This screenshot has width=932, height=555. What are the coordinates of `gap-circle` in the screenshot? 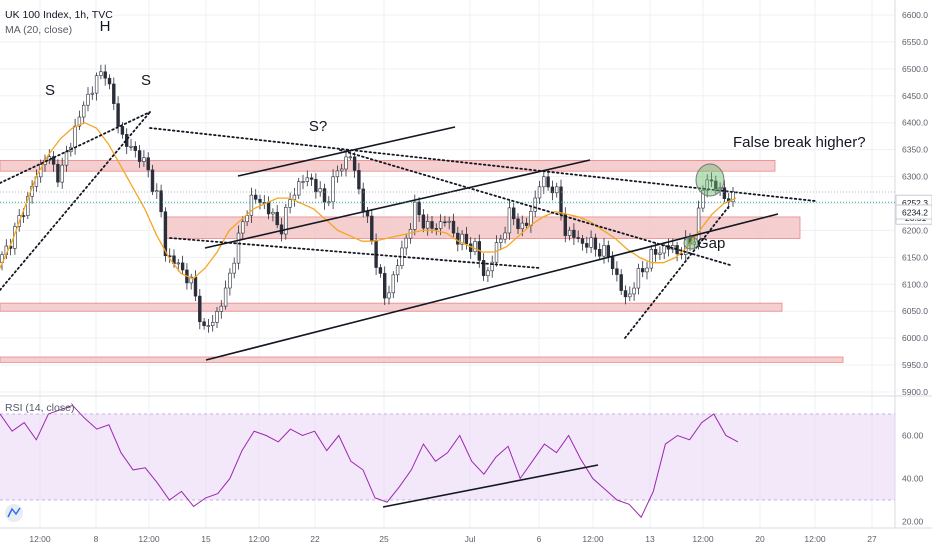 It's located at (691, 243).